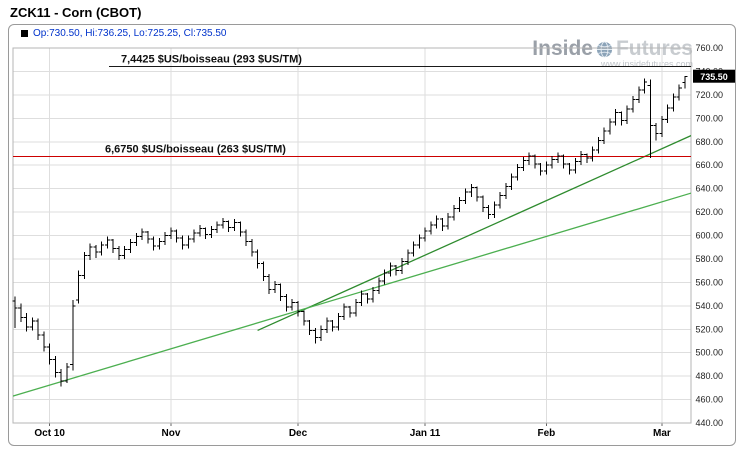  I want to click on svg-text: 735.50, so click(714, 77).